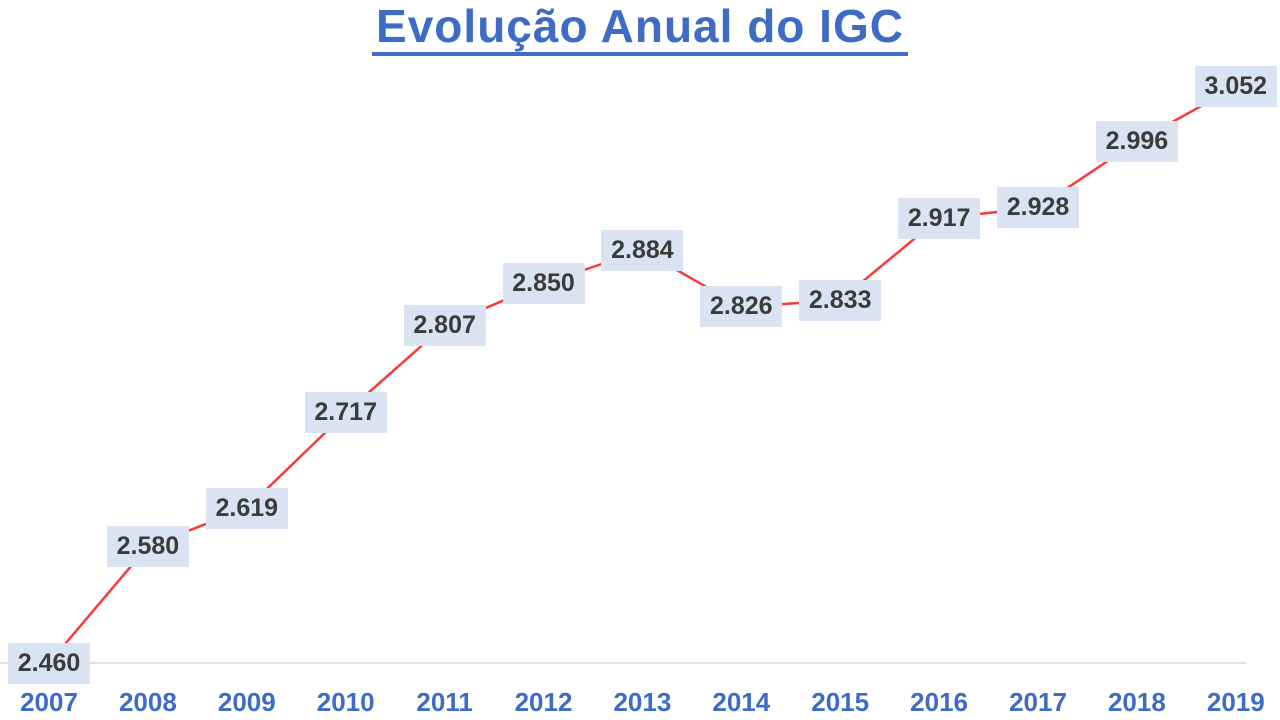 The width and height of the screenshot is (1280, 720). Describe the element at coordinates (642, 250) in the screenshot. I see `data-label-2013: 2.884` at that location.